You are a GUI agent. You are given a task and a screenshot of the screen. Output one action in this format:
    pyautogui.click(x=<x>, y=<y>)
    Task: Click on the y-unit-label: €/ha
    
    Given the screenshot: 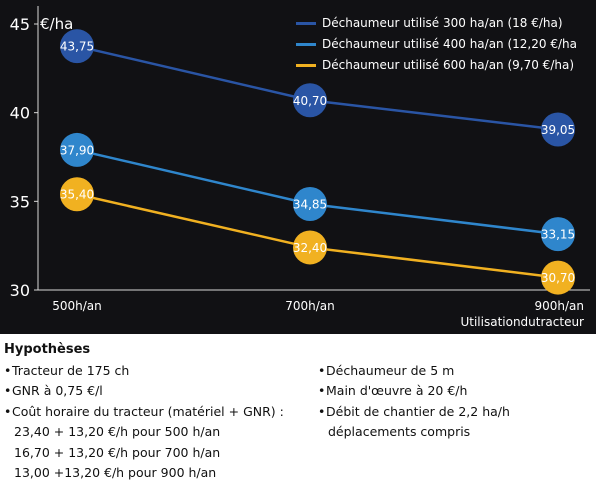 What is the action you would take?
    pyautogui.click(x=56, y=24)
    